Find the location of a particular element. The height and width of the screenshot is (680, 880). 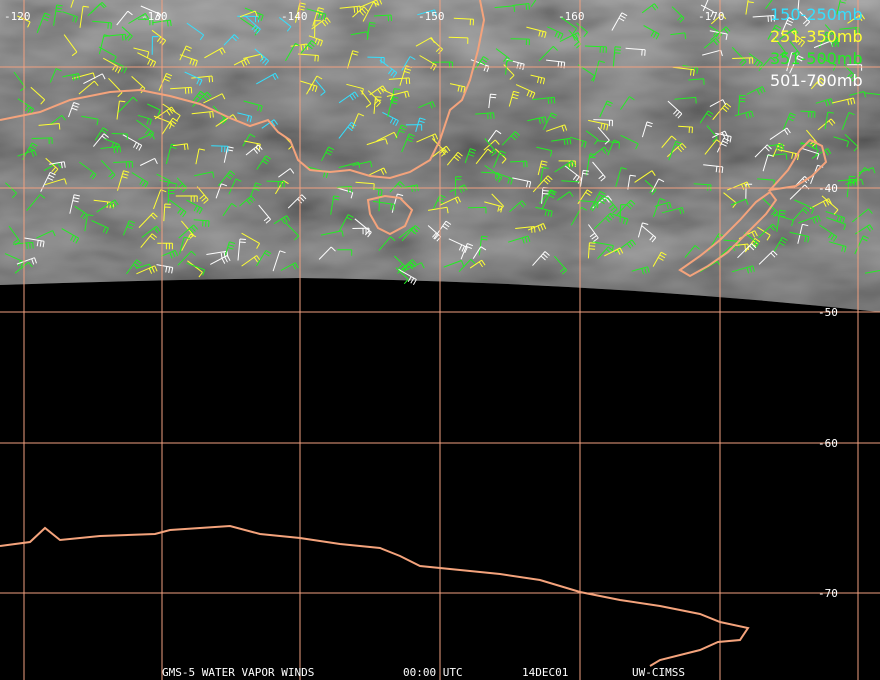

australia-coast is located at coordinates (243, 90).